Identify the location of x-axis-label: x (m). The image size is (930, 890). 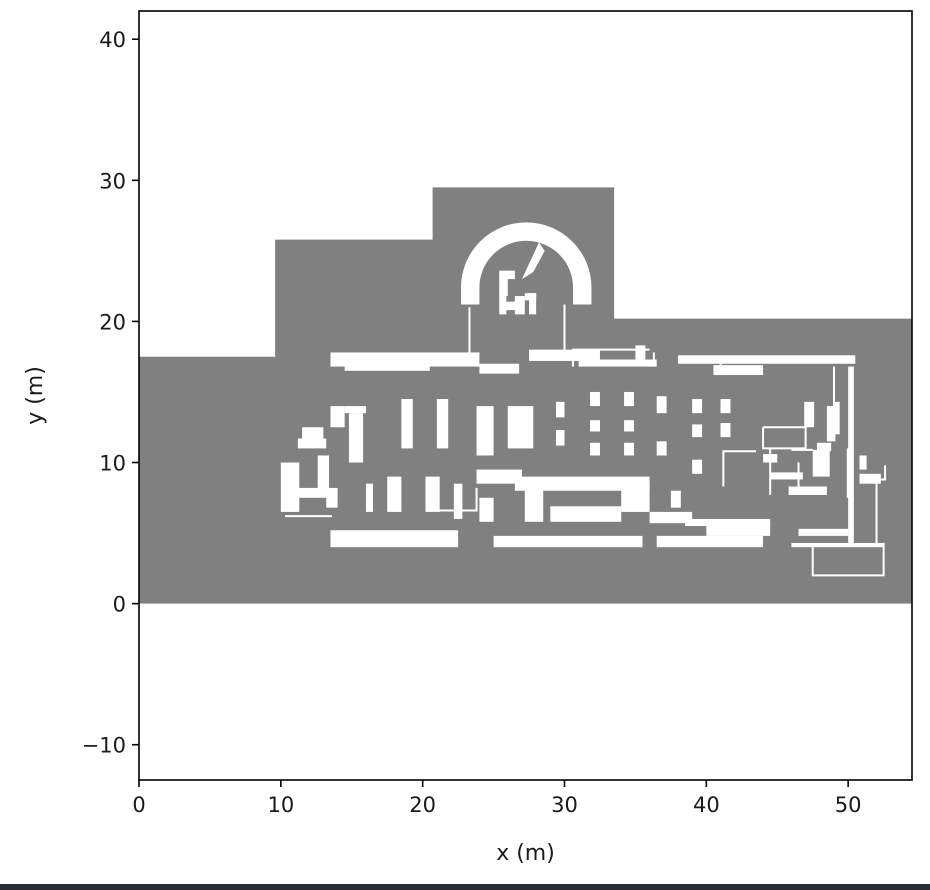
(525, 853).